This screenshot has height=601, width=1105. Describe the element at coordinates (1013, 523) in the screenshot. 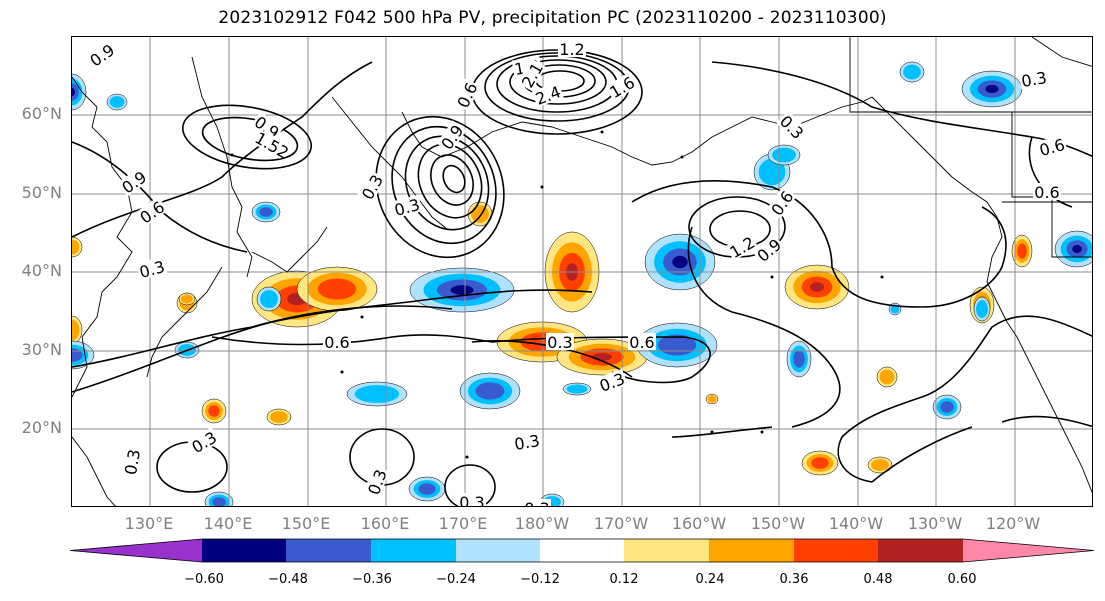

I see `lon-label-120w: 120°W` at that location.